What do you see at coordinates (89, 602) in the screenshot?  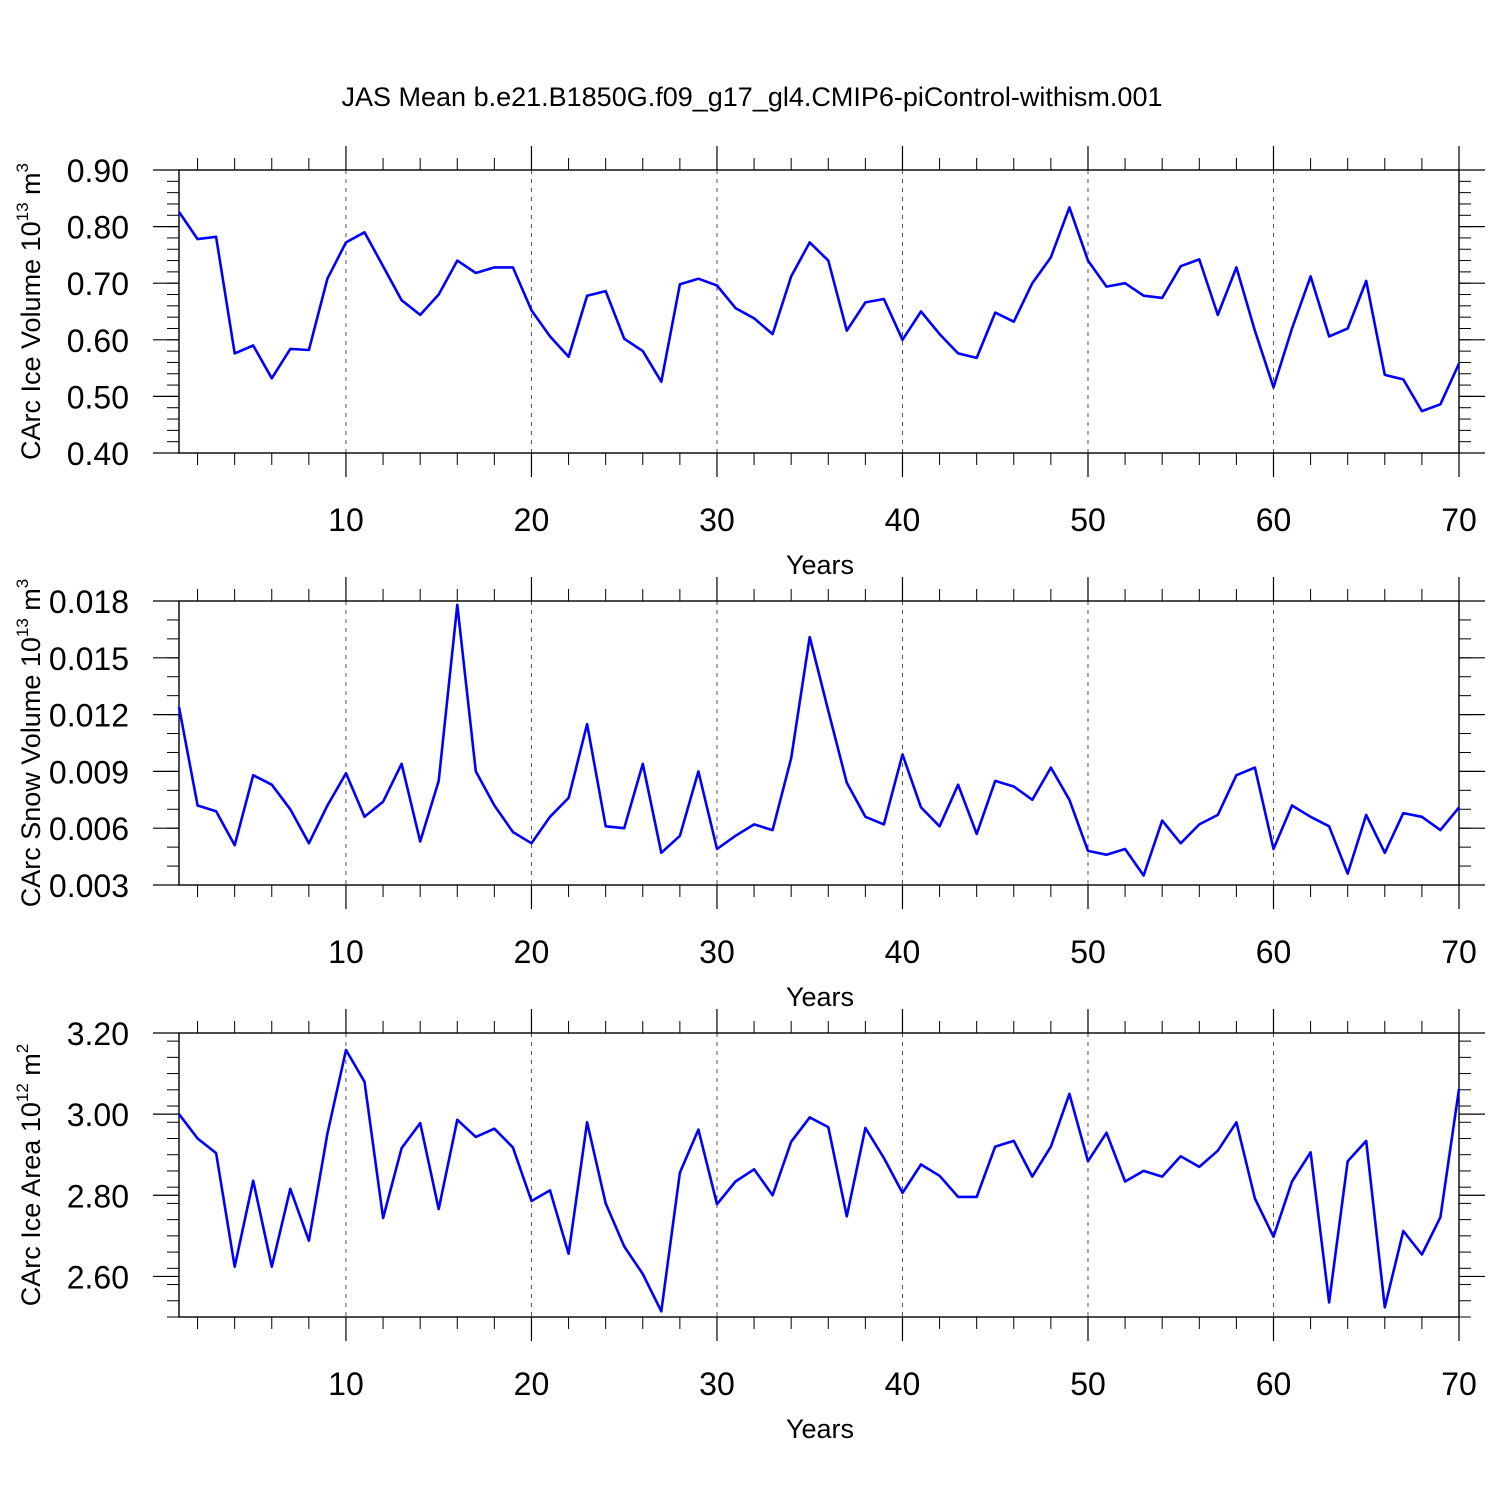 I see `y-tick-label: 0.018` at bounding box center [89, 602].